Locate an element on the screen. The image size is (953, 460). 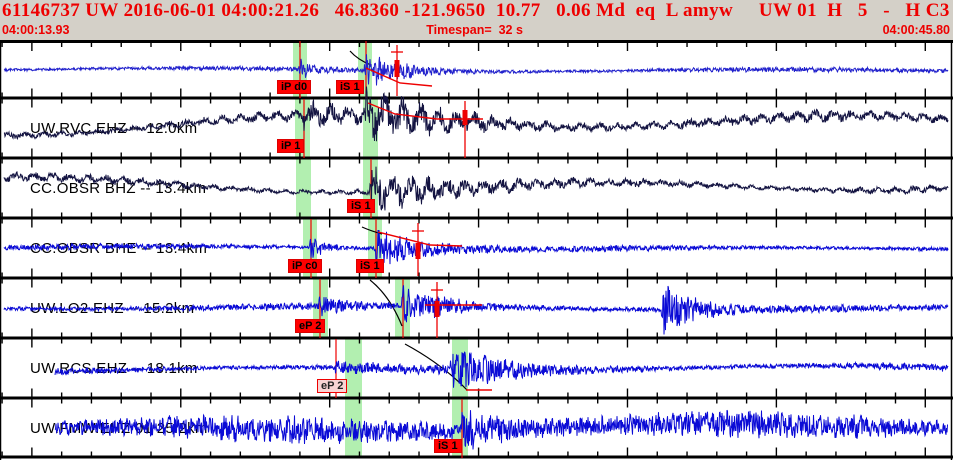
phase-pick-flag: iP c0 is located at coordinates (305, 266).